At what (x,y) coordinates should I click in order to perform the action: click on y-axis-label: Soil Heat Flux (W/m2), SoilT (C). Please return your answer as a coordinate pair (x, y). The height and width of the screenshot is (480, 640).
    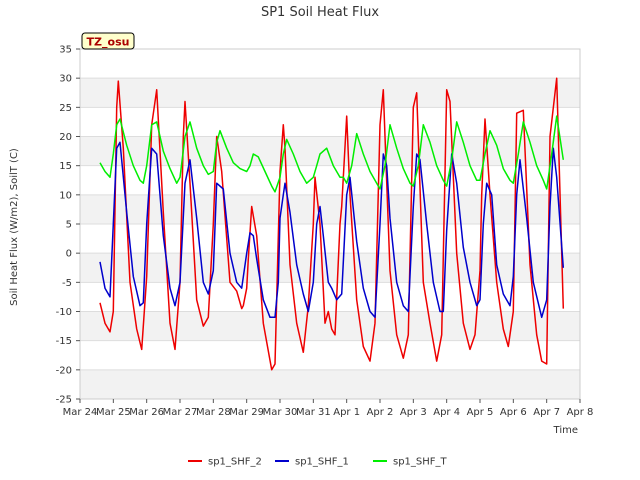
    Looking at the image, I should click on (14, 227).